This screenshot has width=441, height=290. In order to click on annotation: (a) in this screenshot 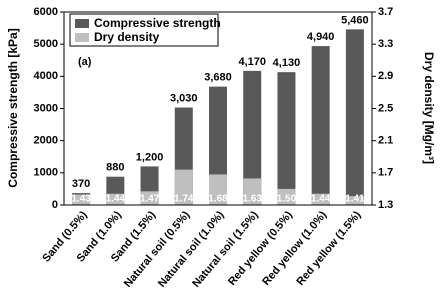, I will do `click(85, 62)`.